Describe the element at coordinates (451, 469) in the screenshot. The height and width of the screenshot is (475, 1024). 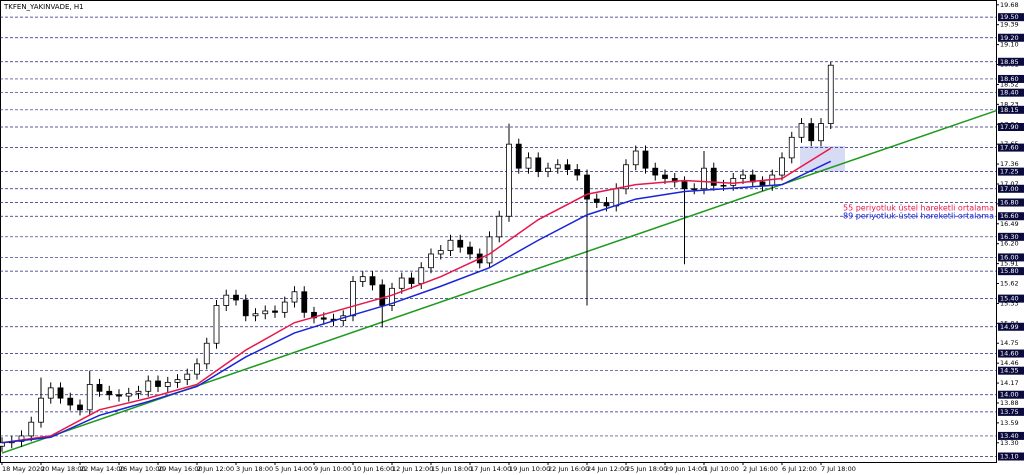
I see `x-tick-label: 15 Jun 18:00` at that location.